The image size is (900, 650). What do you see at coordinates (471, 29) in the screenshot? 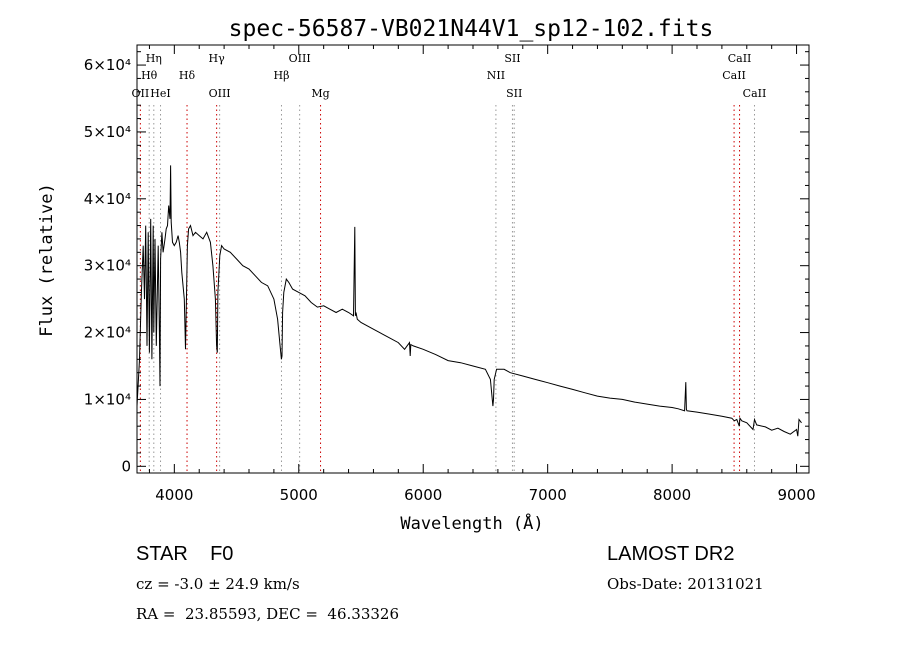
I see `chart-title: spec-56587-VB021N44V1_sp12-102.fits` at bounding box center [471, 29].